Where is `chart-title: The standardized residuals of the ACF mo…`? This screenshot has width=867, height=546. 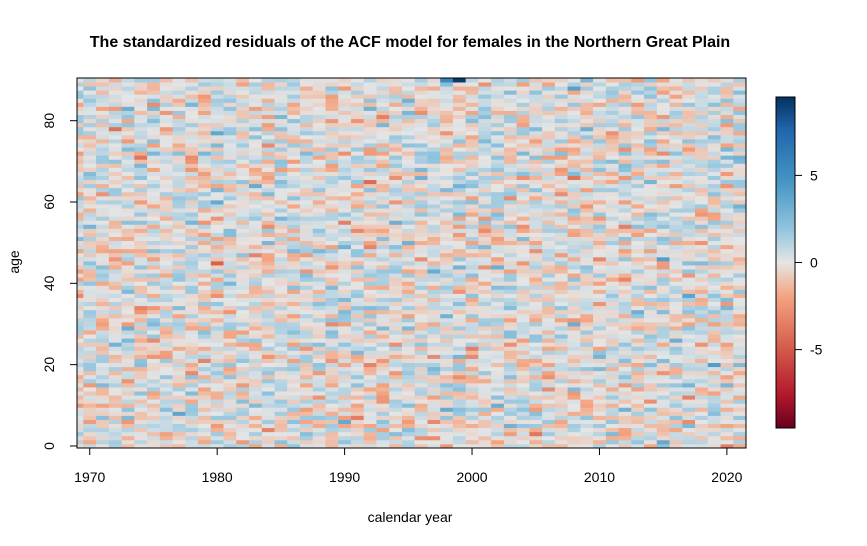 chart-title: The standardized residuals of the ACF mo… is located at coordinates (410, 42).